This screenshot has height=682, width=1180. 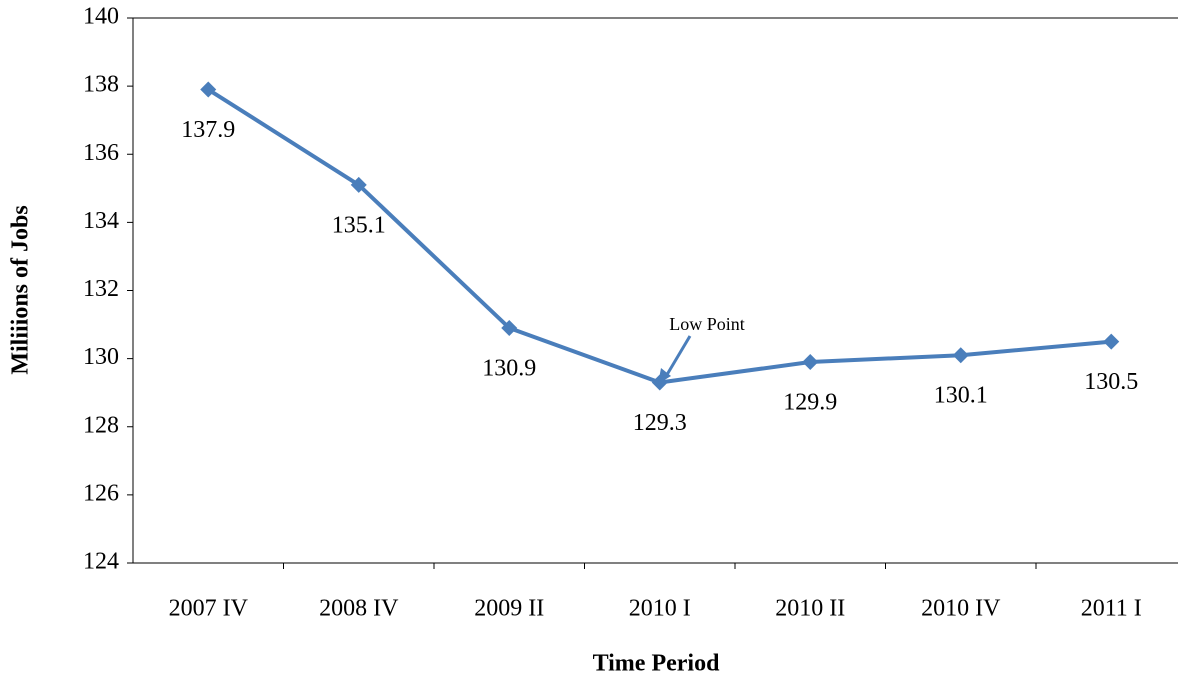 What do you see at coordinates (208, 130) in the screenshot?
I see `data-label: 137.9` at bounding box center [208, 130].